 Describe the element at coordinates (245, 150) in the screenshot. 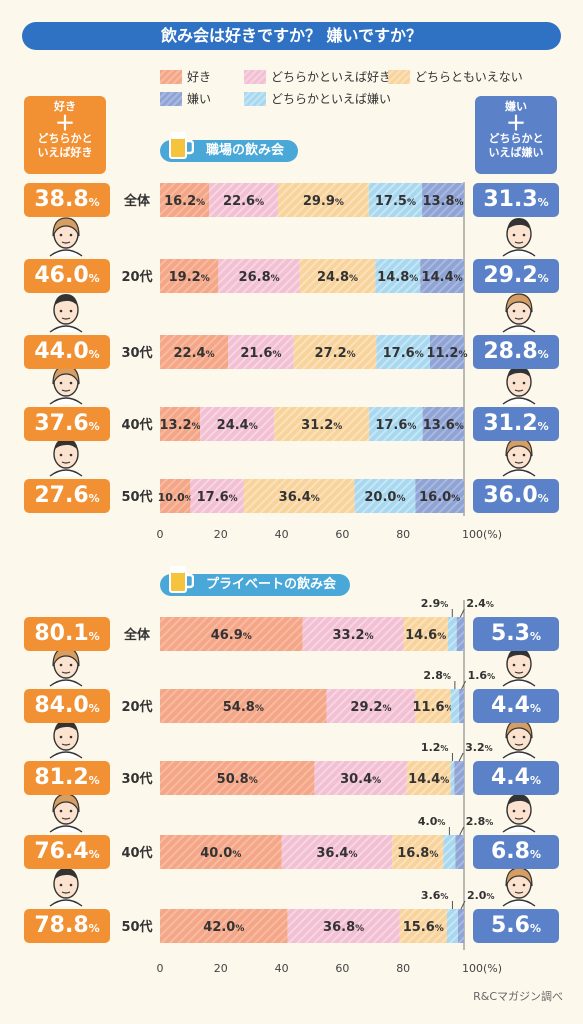

I see `section-title-text: 職場の飲み会` at that location.